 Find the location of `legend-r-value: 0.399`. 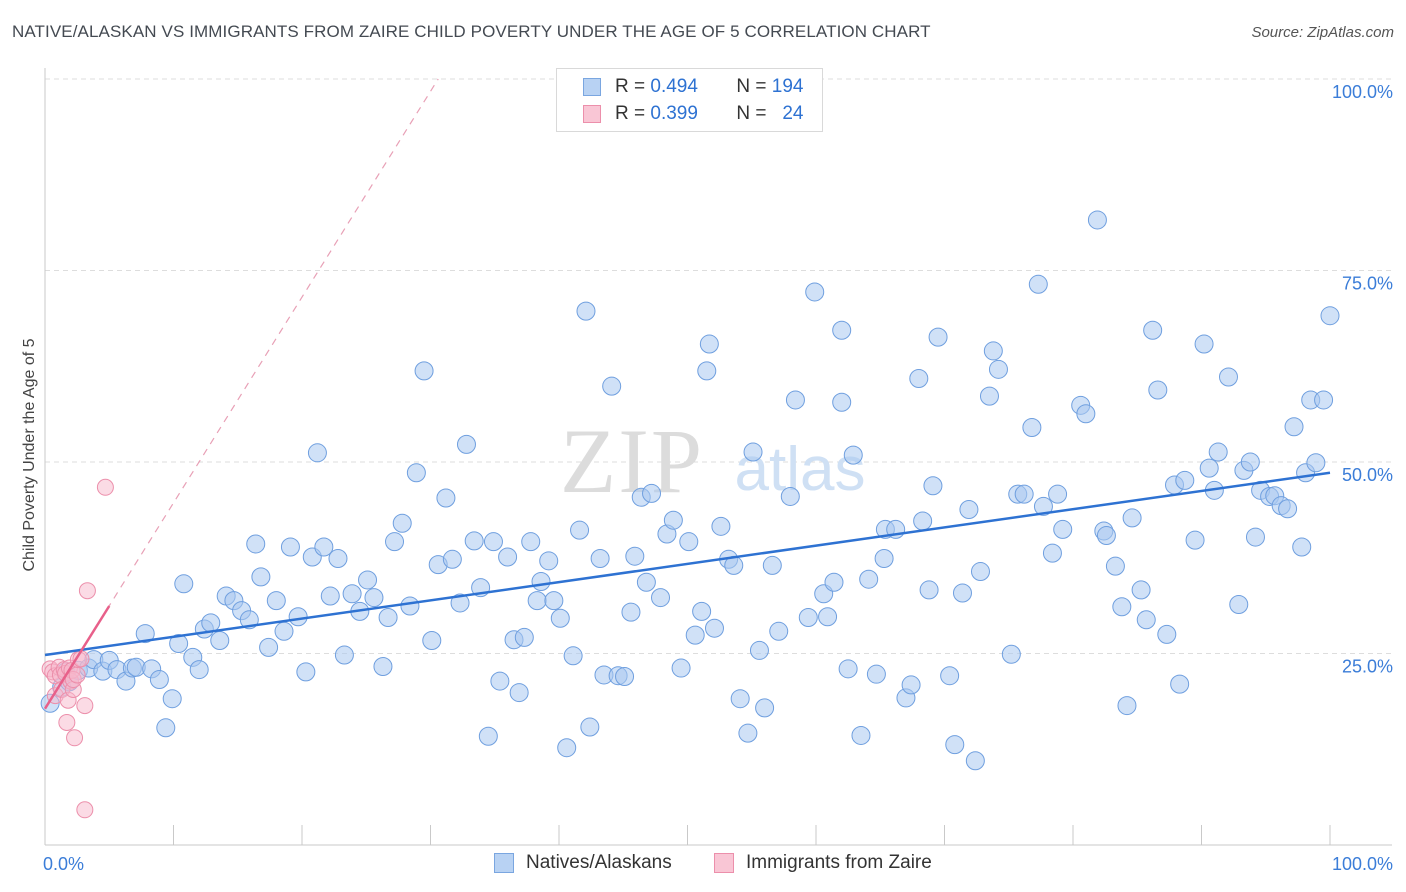

legend-r-value: 0.399 is located at coordinates (674, 113).